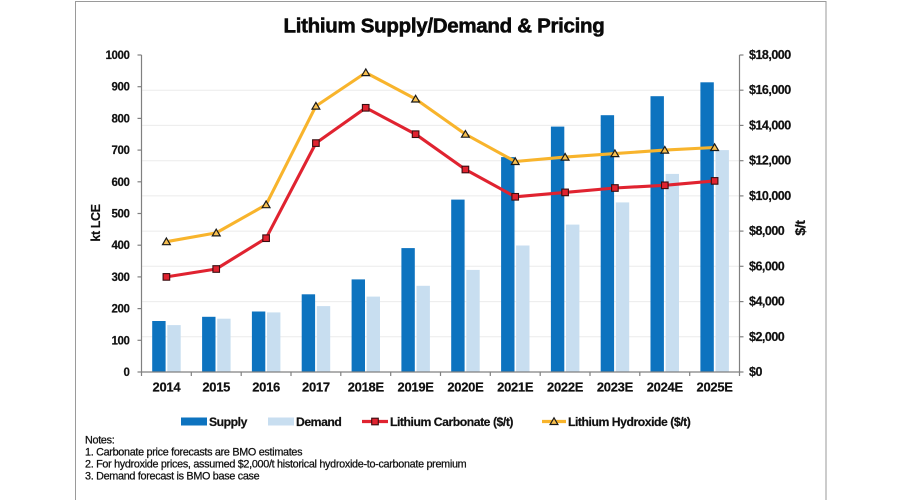 This screenshot has height=500, width=900. What do you see at coordinates (318, 422) in the screenshot?
I see `svg-text: Demand` at bounding box center [318, 422].